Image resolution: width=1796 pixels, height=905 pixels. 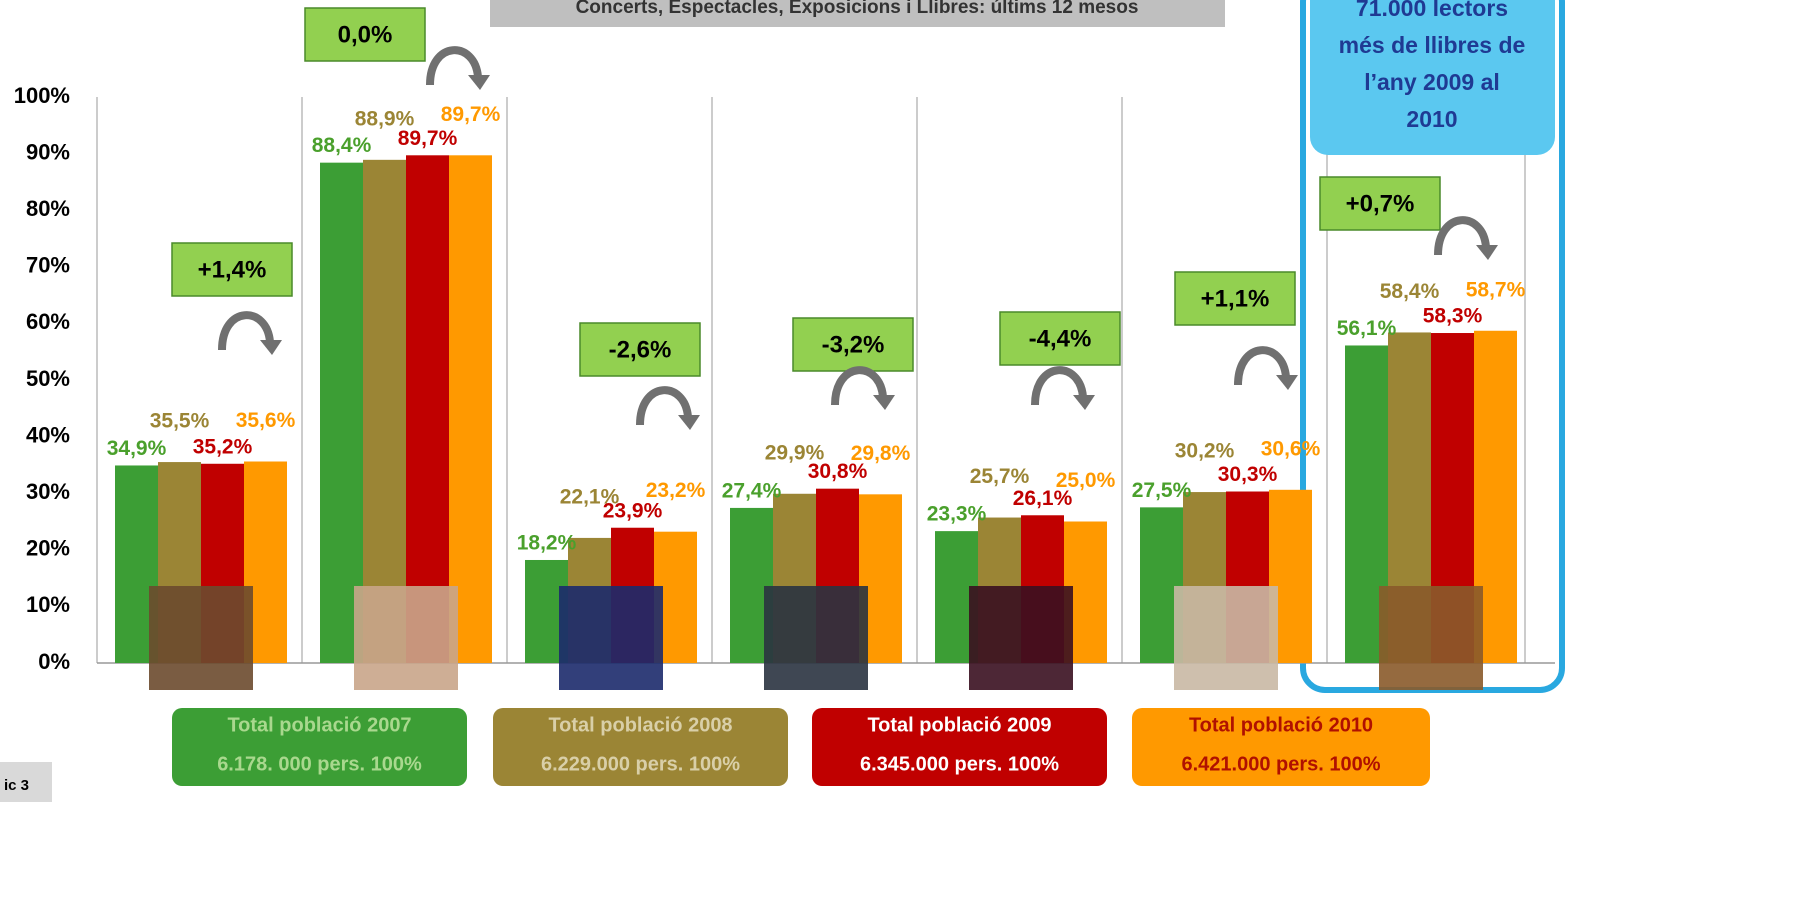 What do you see at coordinates (1410, 291) in the screenshot?
I see `value-label: 58,4%` at bounding box center [1410, 291].